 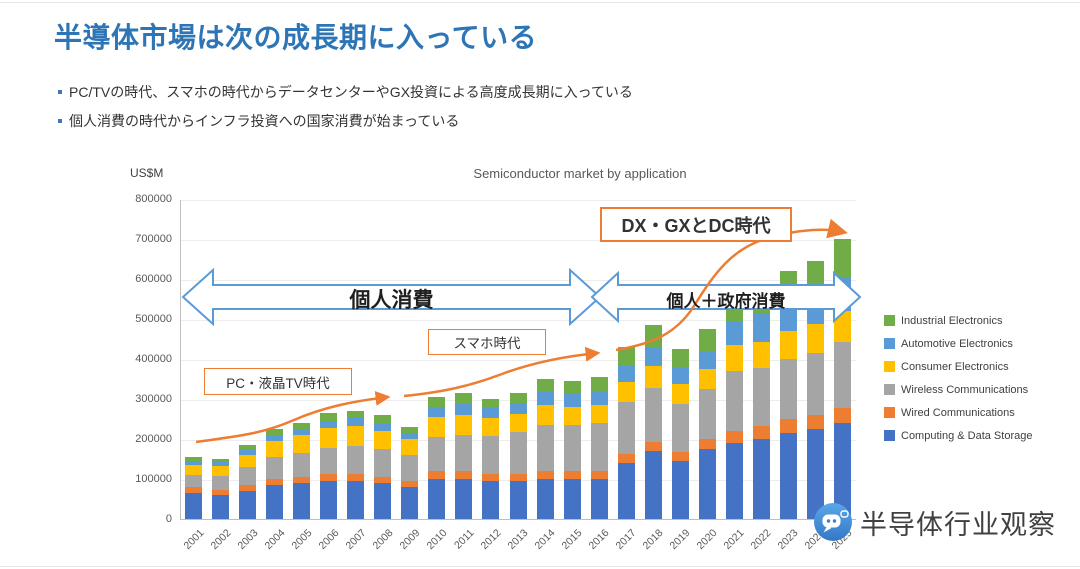 I want to click on bar-2002, so click(x=221, y=489).